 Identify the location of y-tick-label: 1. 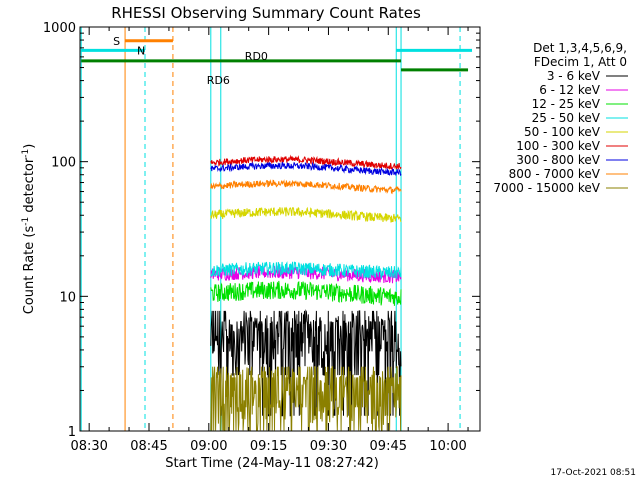
(72, 432).